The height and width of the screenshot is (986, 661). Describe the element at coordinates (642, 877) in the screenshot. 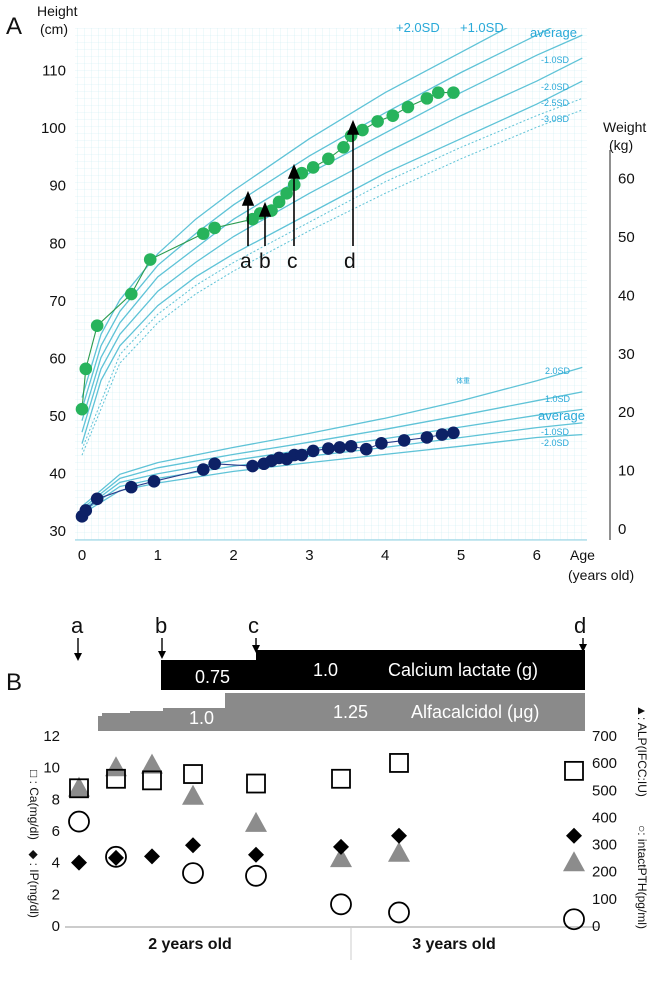

I see `right-axis-label-pth: ○: intactPTH(pg/ml)` at that location.